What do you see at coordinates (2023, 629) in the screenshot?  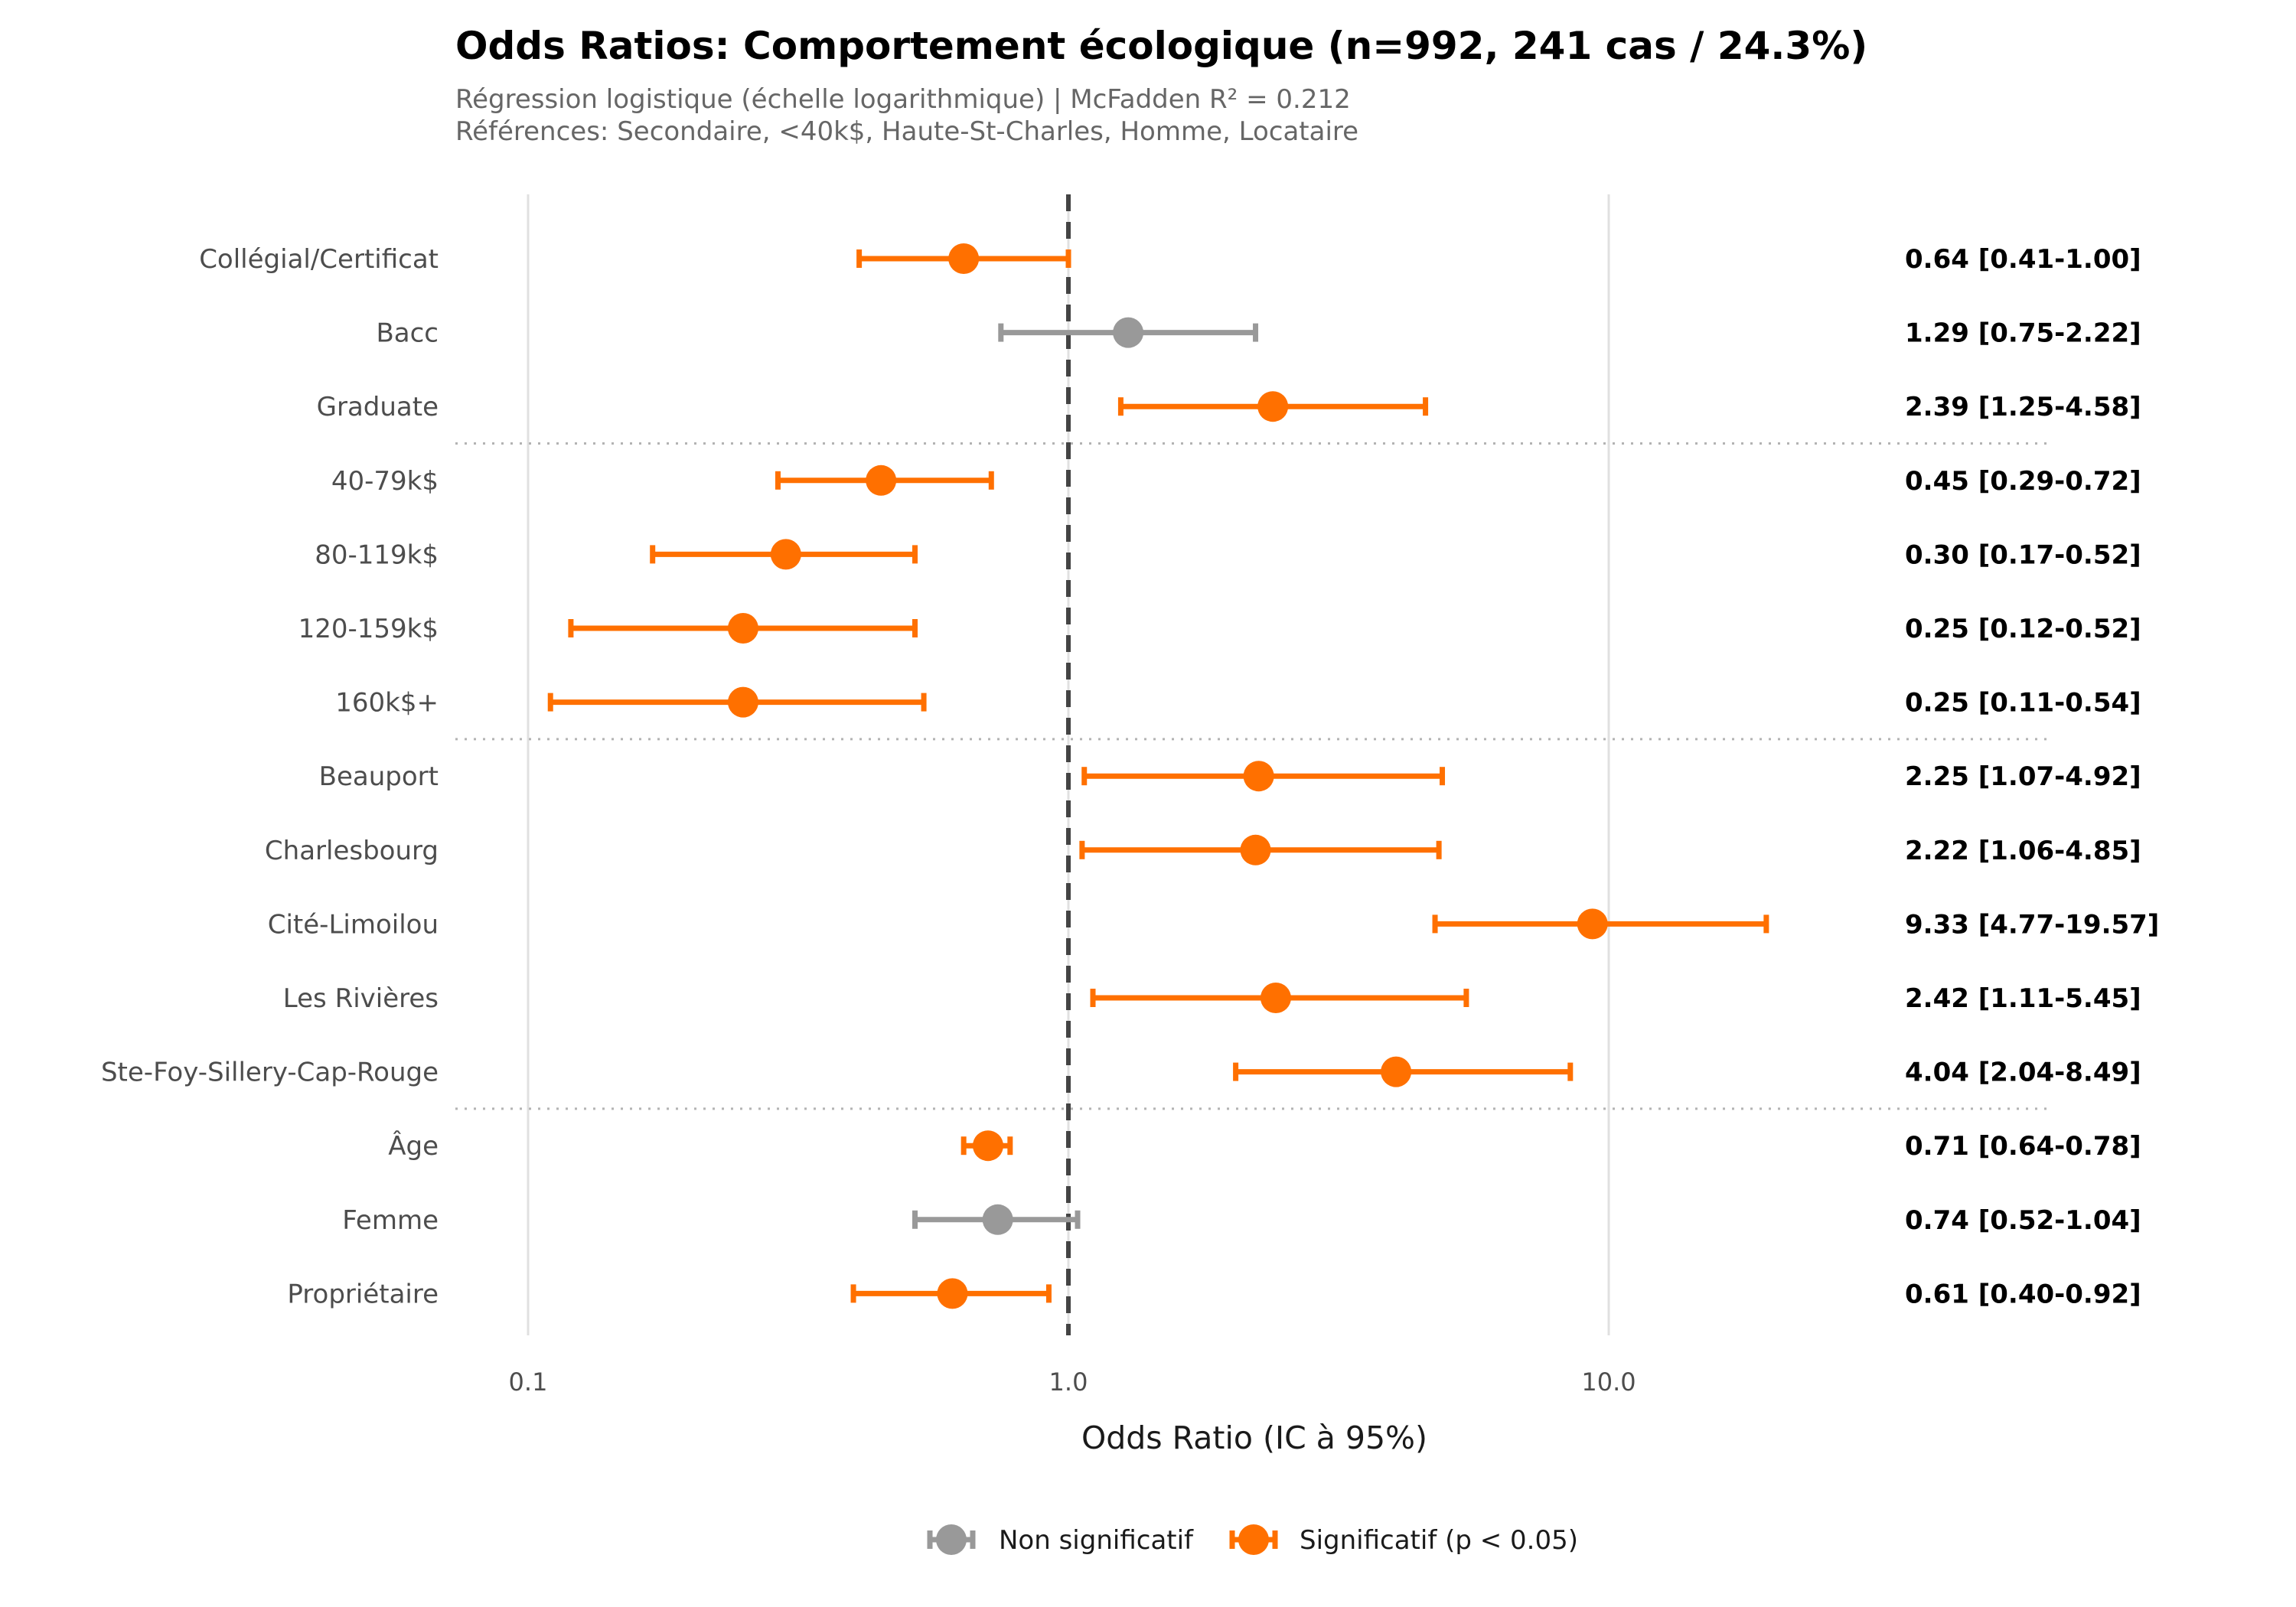 I see `value-label: 0.25 [0.12-0.52]` at bounding box center [2023, 629].